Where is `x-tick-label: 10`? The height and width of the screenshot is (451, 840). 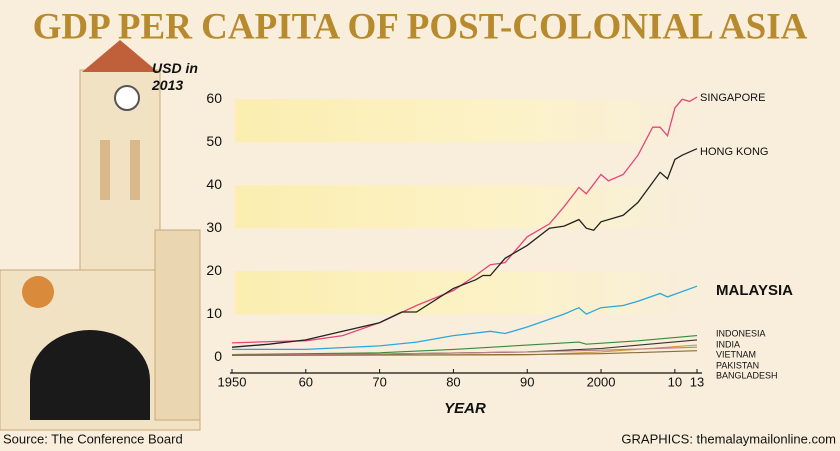
x-tick-label: 10 is located at coordinates (675, 381).